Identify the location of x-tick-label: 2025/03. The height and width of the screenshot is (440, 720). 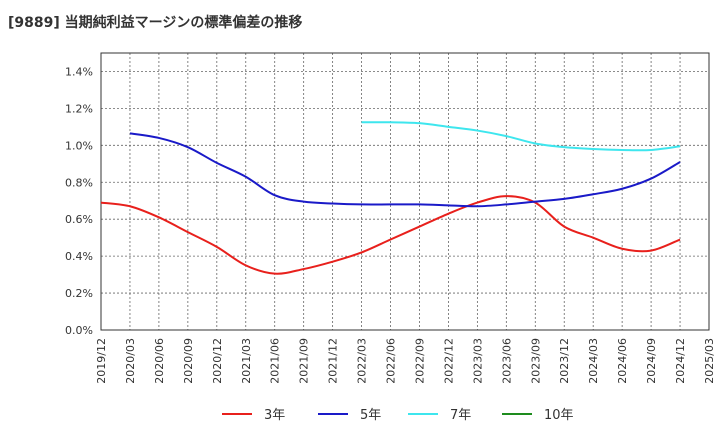
(709, 361).